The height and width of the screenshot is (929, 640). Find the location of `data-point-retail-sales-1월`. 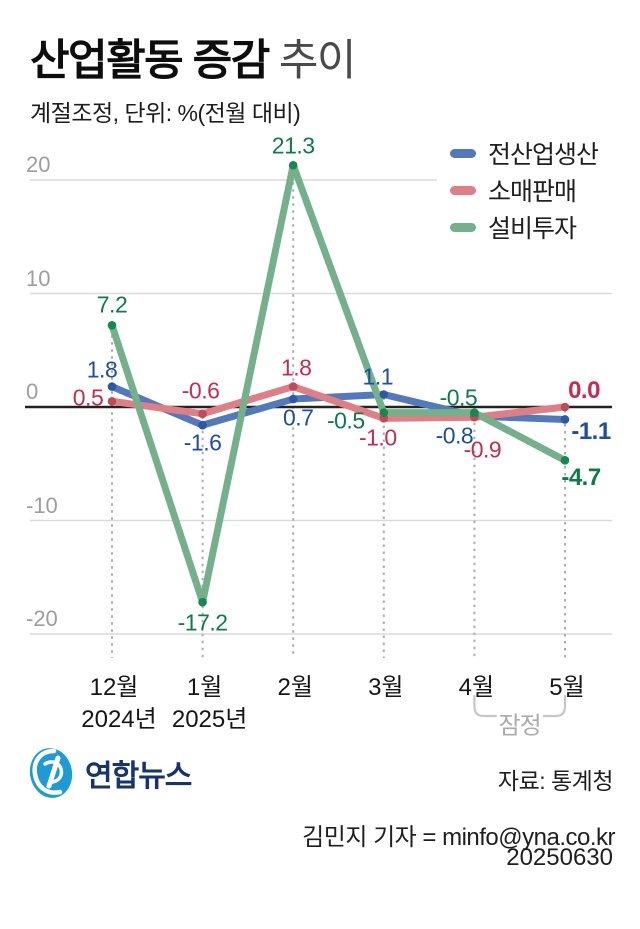

data-point-retail-sales-1월 is located at coordinates (202, 414).